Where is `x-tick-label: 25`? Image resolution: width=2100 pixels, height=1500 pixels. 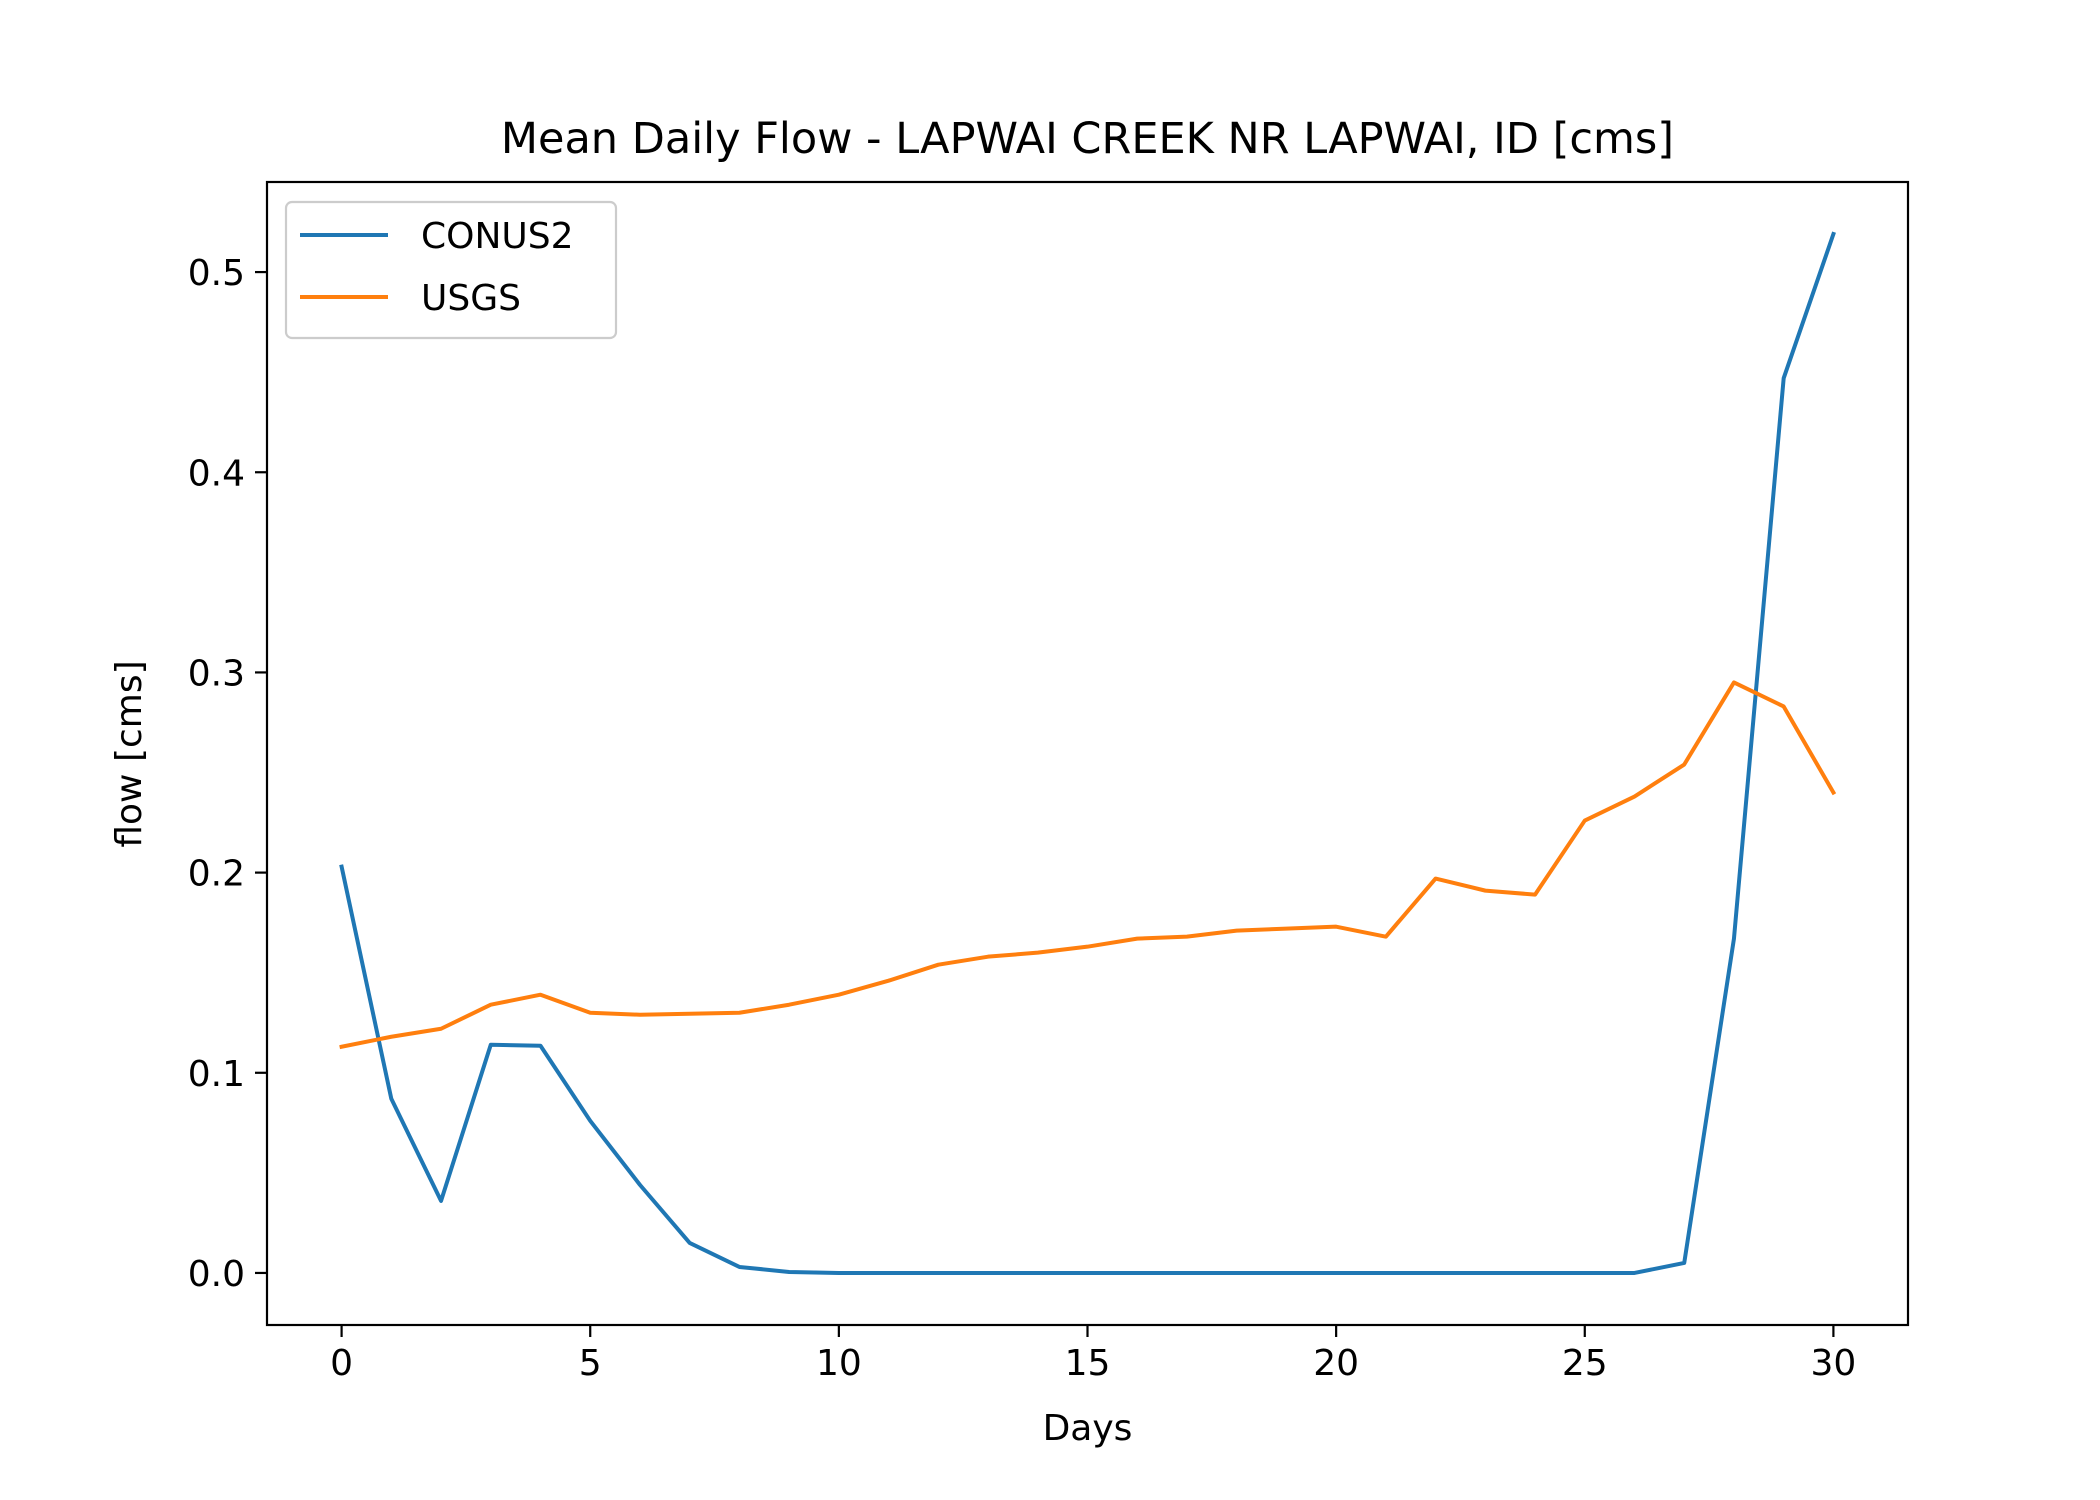 x-tick-label: 25 is located at coordinates (1585, 1363).